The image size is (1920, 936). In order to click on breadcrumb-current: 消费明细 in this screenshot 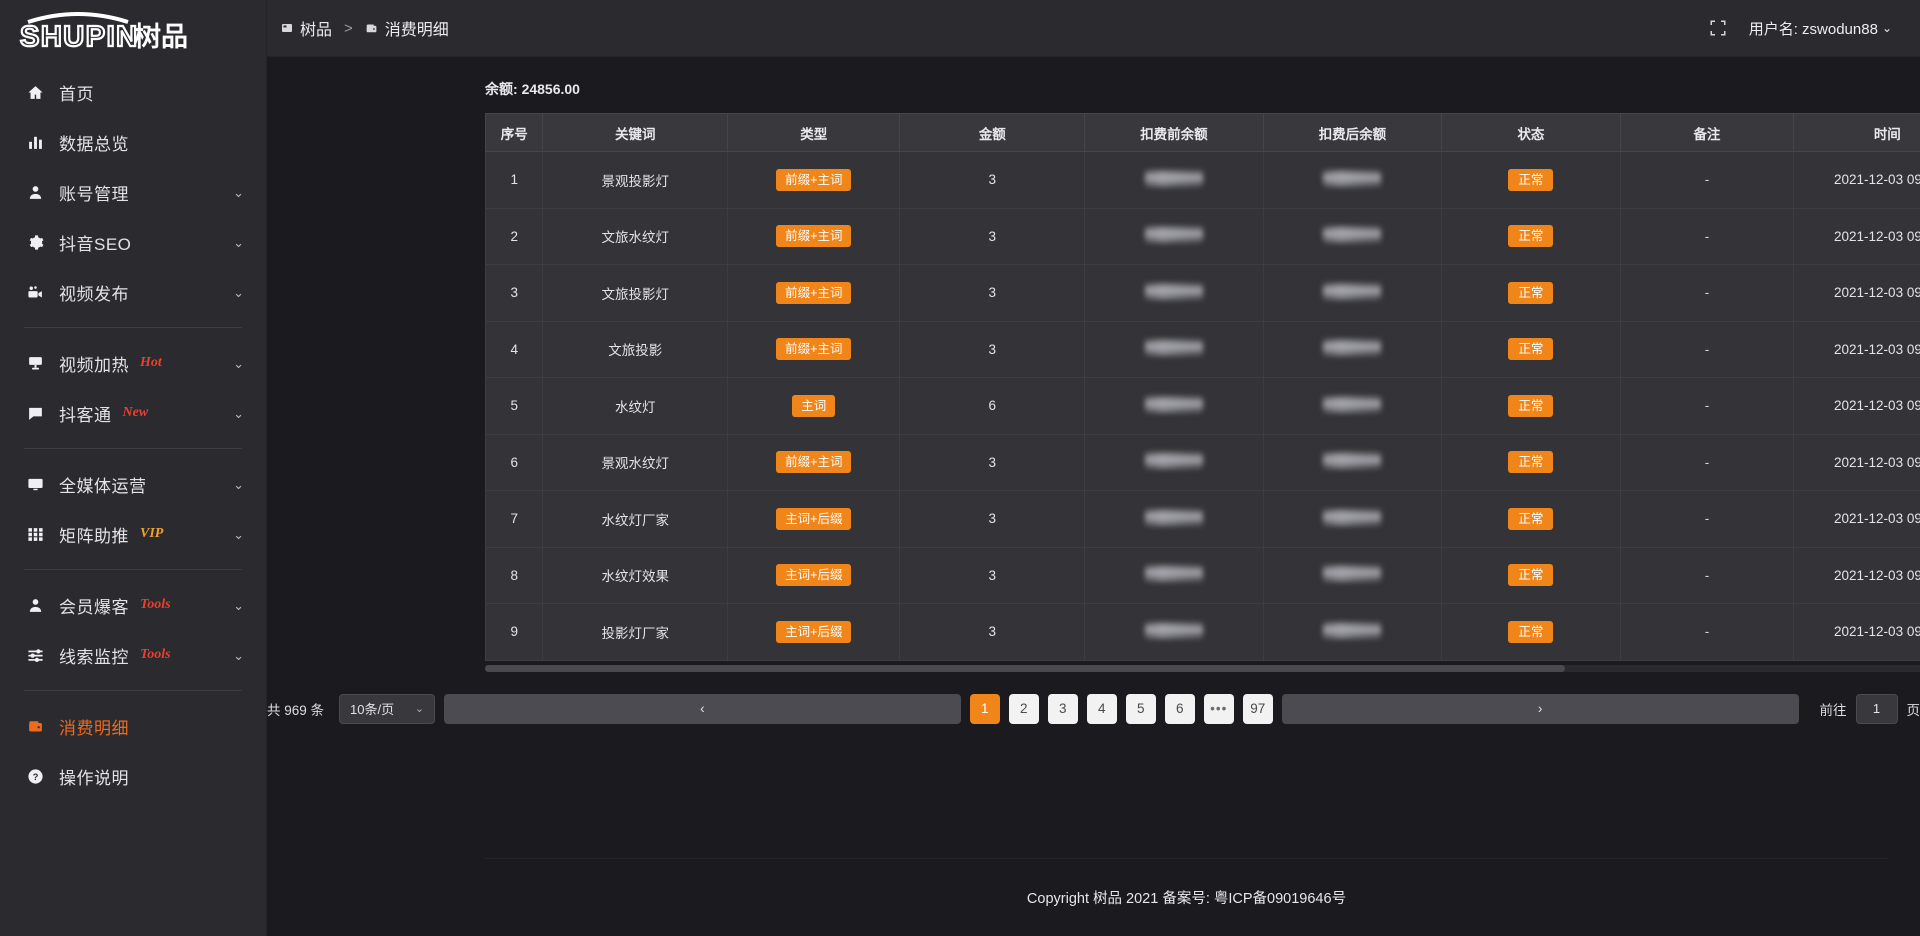, I will do `click(407, 28)`.